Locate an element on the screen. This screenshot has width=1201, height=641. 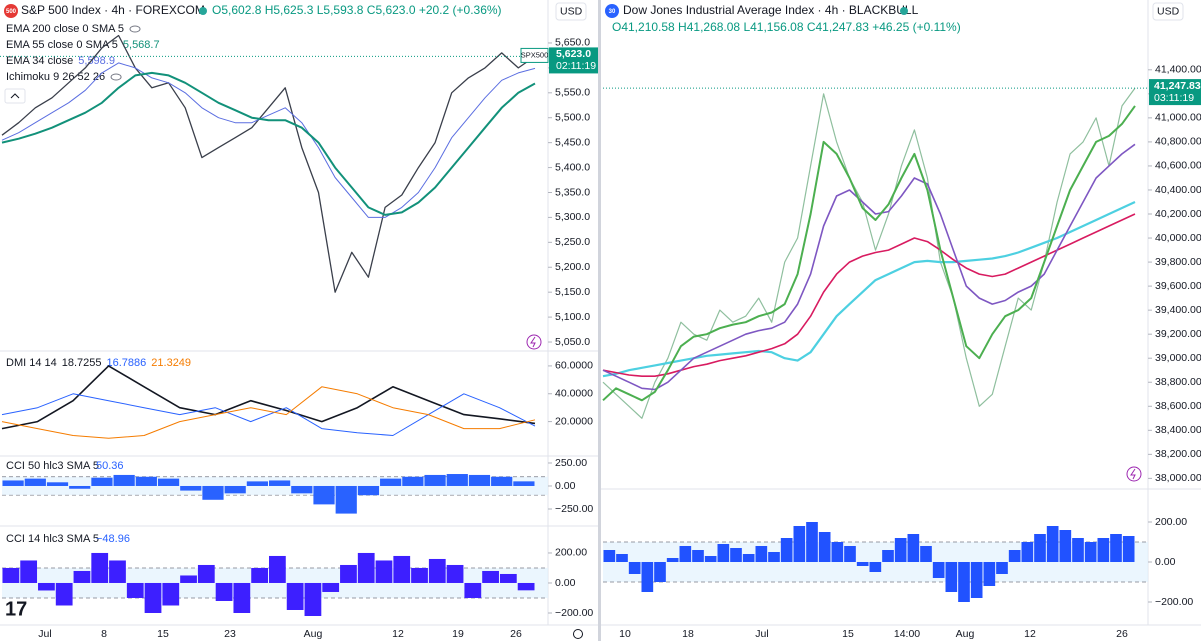
x-tick-label: 19 is located at coordinates (458, 634).